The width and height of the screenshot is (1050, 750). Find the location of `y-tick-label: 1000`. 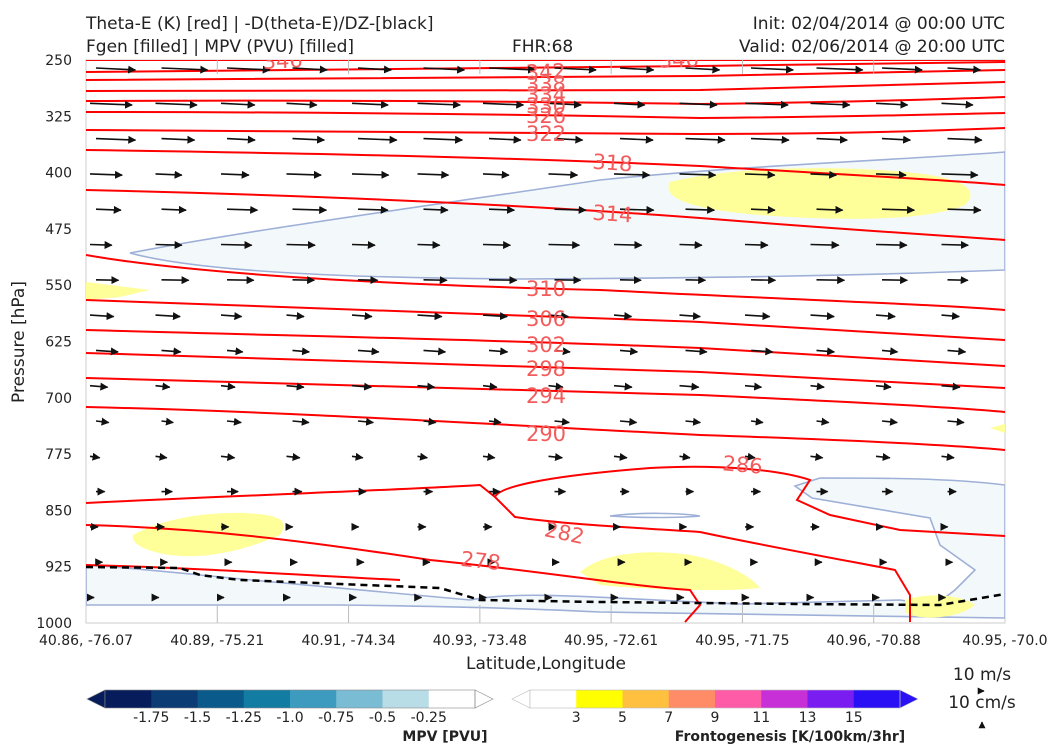

y-tick-label: 1000 is located at coordinates (54, 624).